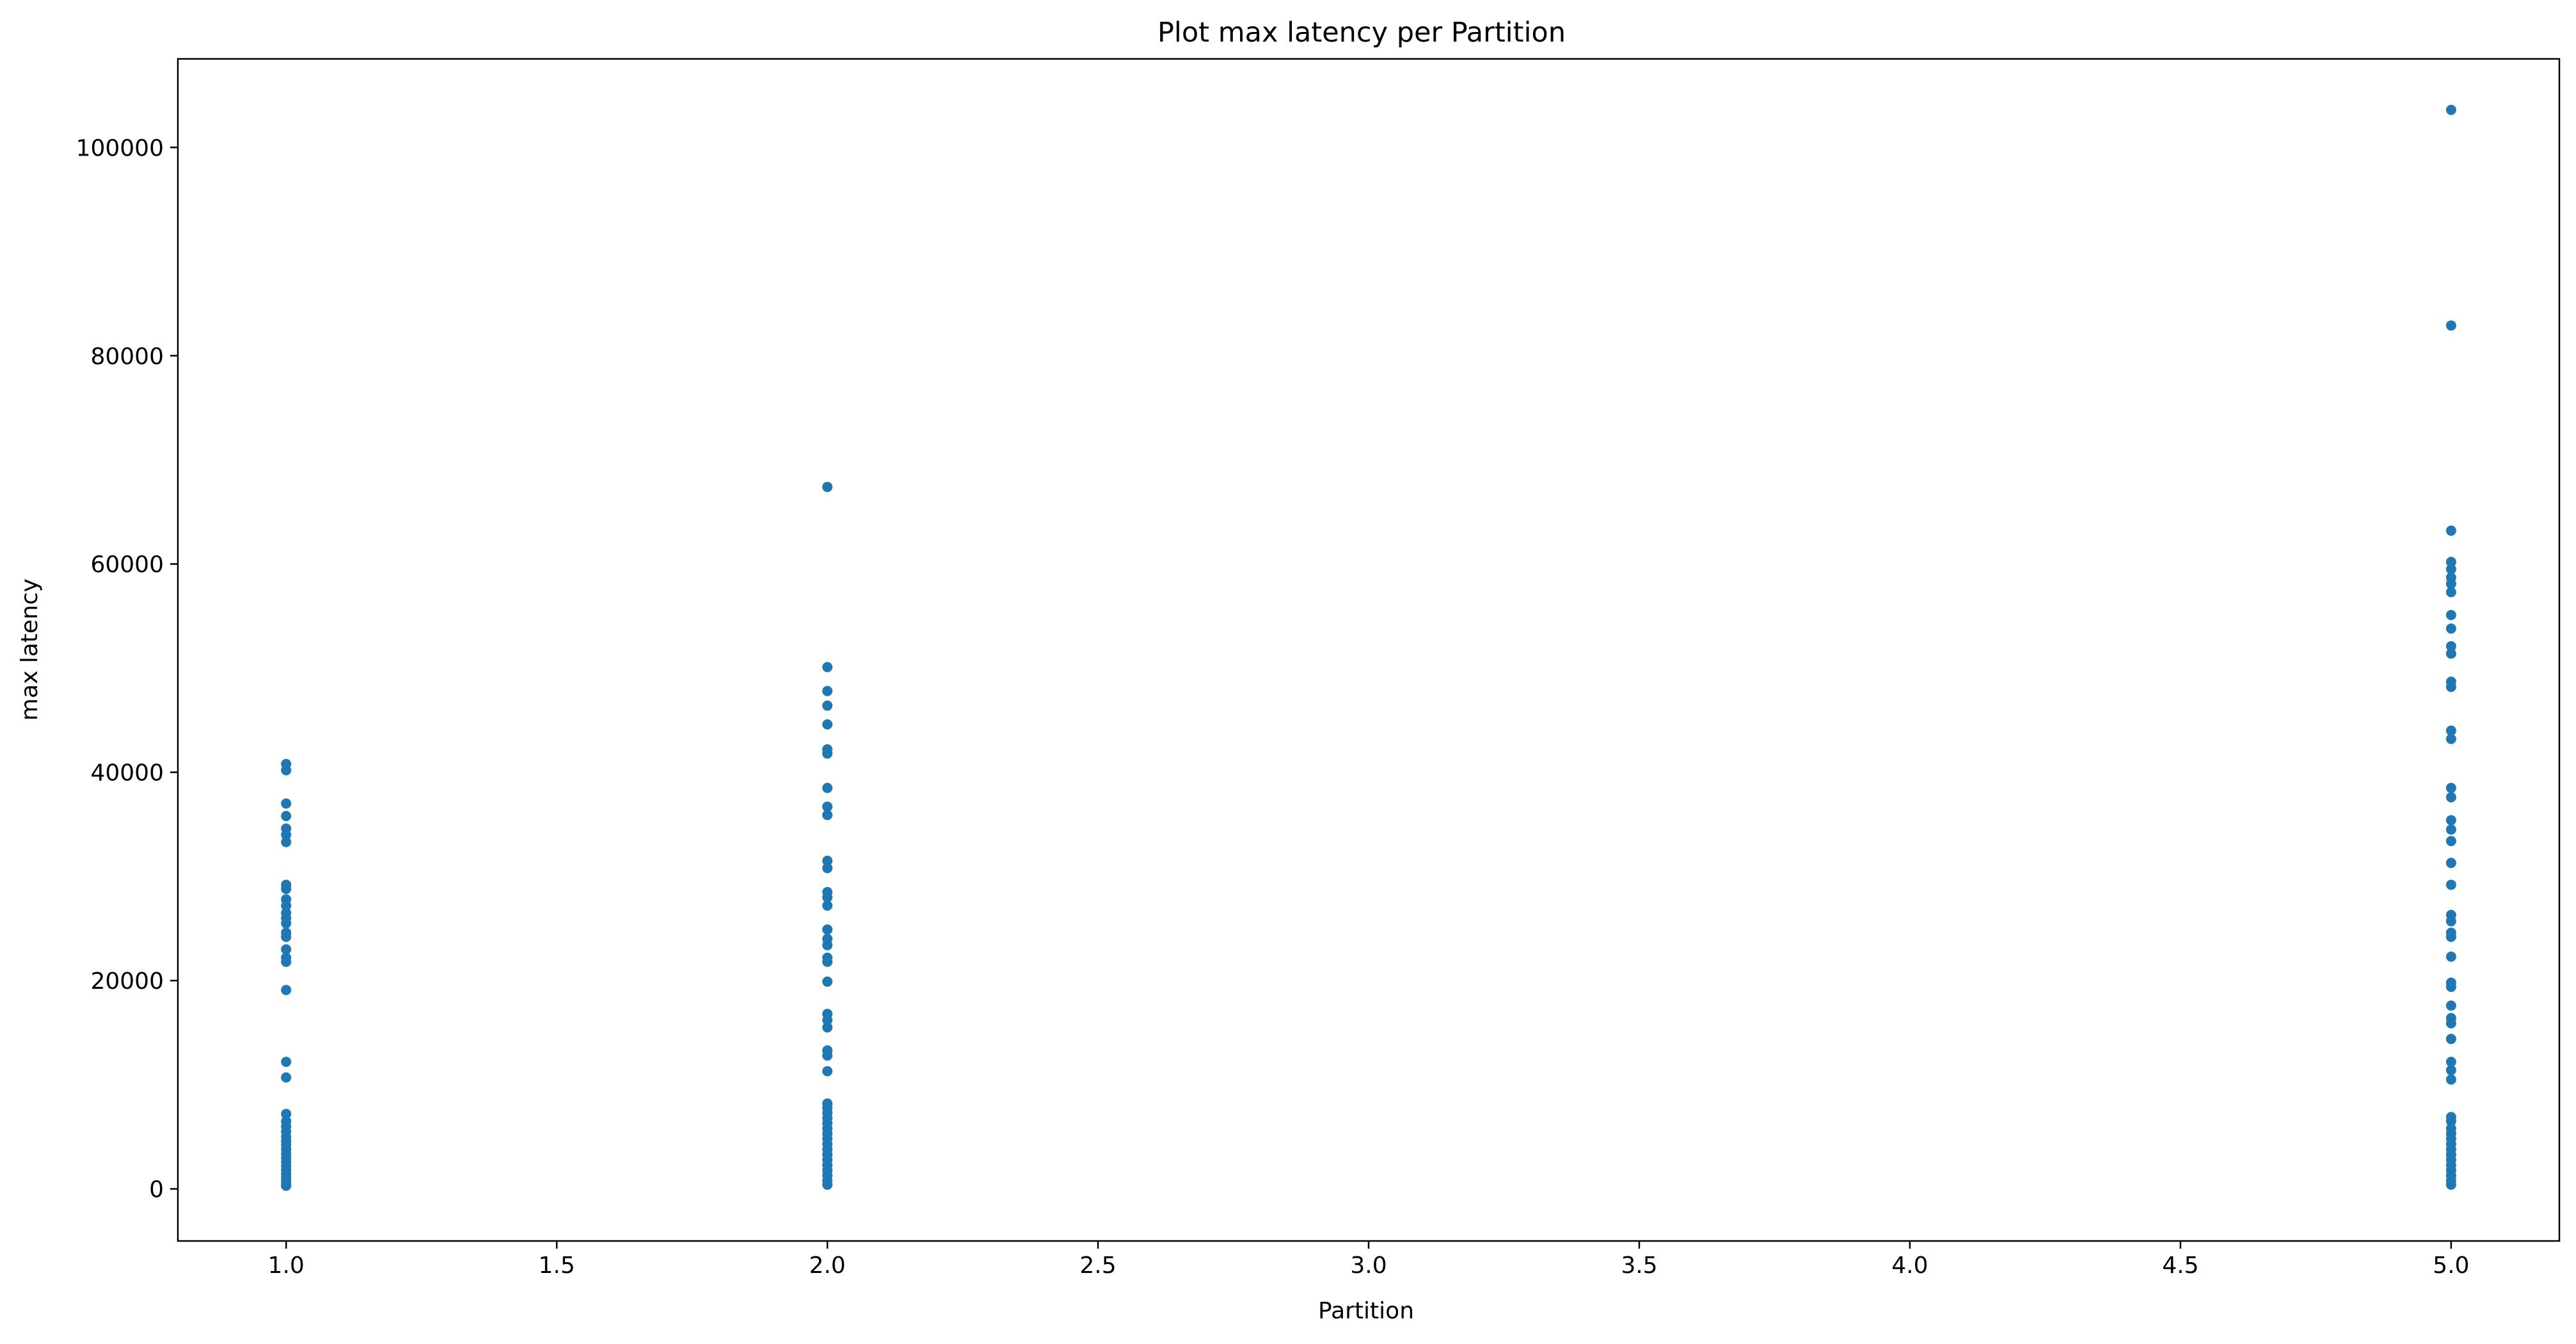  I want to click on y-tick-label: 20000, so click(127, 981).